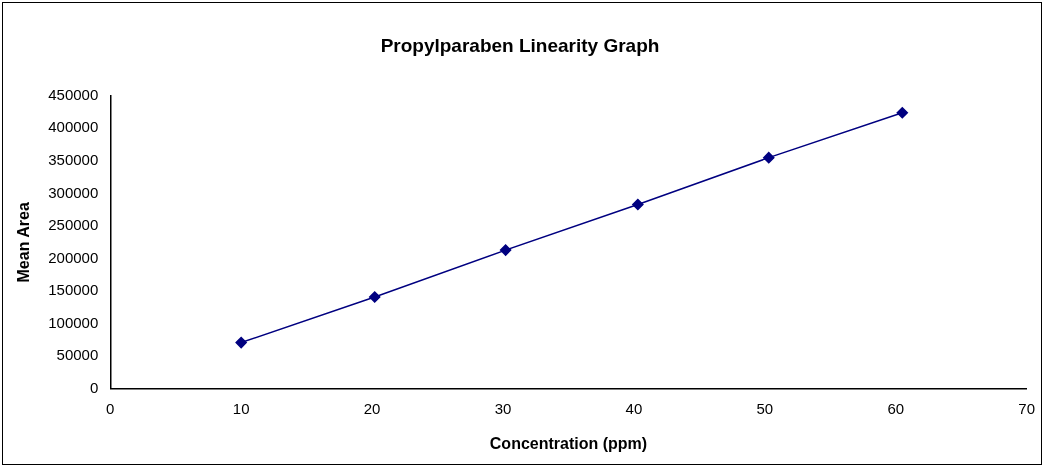 The image size is (1044, 467). Describe the element at coordinates (520, 45) in the screenshot. I see `chart-title: Propylparaben Linearity Graph` at that location.